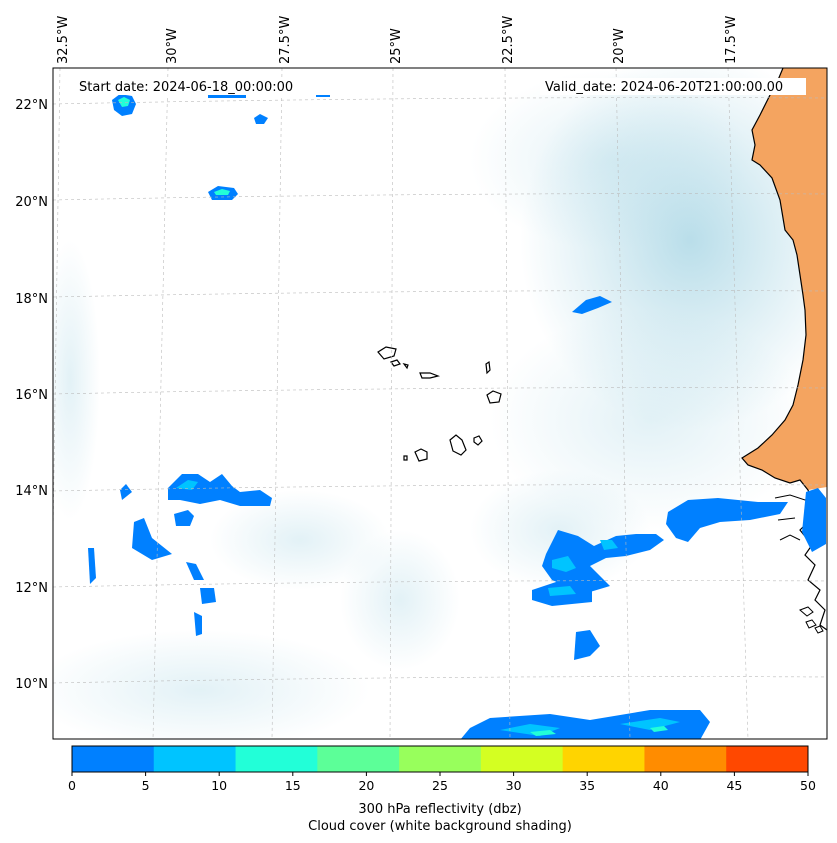  What do you see at coordinates (421, 455) in the screenshot?
I see `island-fogo` at bounding box center [421, 455].